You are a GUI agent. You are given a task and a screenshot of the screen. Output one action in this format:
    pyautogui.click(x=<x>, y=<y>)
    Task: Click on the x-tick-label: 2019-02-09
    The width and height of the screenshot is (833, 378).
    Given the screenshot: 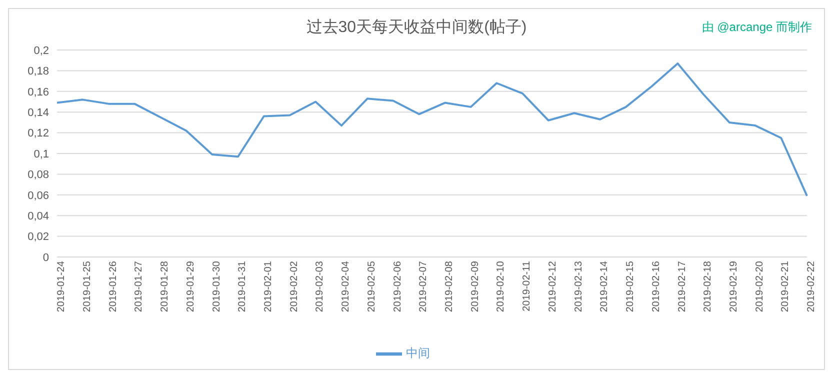 What is the action you would take?
    pyautogui.click(x=475, y=286)
    